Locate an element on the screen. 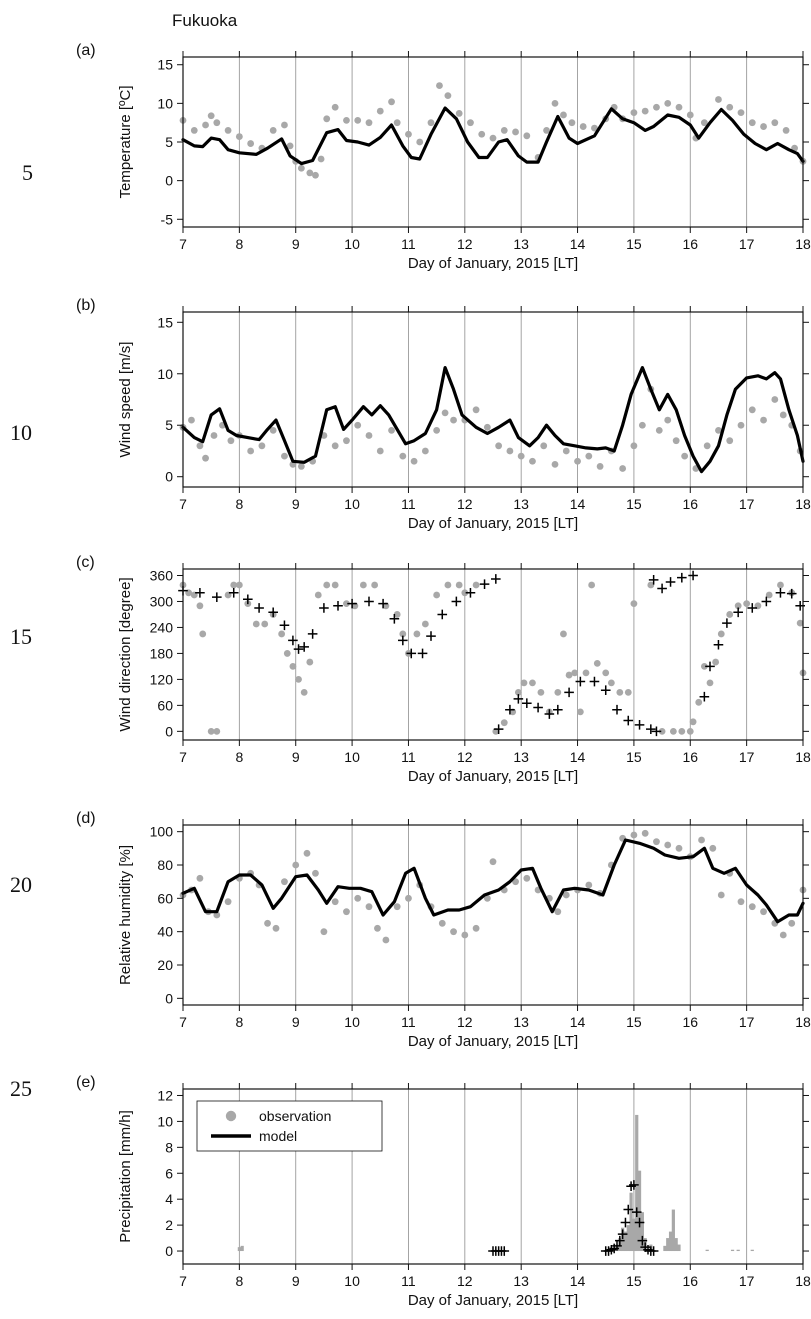 This screenshot has width=811, height=1319. relative-humidity-xtick-label-7: 14 is located at coordinates (578, 1022).